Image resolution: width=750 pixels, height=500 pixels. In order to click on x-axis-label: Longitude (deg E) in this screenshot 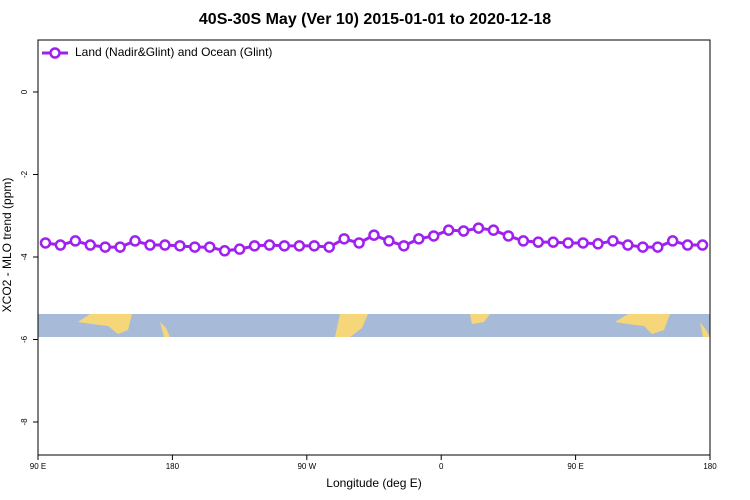, I will do `click(373, 483)`.